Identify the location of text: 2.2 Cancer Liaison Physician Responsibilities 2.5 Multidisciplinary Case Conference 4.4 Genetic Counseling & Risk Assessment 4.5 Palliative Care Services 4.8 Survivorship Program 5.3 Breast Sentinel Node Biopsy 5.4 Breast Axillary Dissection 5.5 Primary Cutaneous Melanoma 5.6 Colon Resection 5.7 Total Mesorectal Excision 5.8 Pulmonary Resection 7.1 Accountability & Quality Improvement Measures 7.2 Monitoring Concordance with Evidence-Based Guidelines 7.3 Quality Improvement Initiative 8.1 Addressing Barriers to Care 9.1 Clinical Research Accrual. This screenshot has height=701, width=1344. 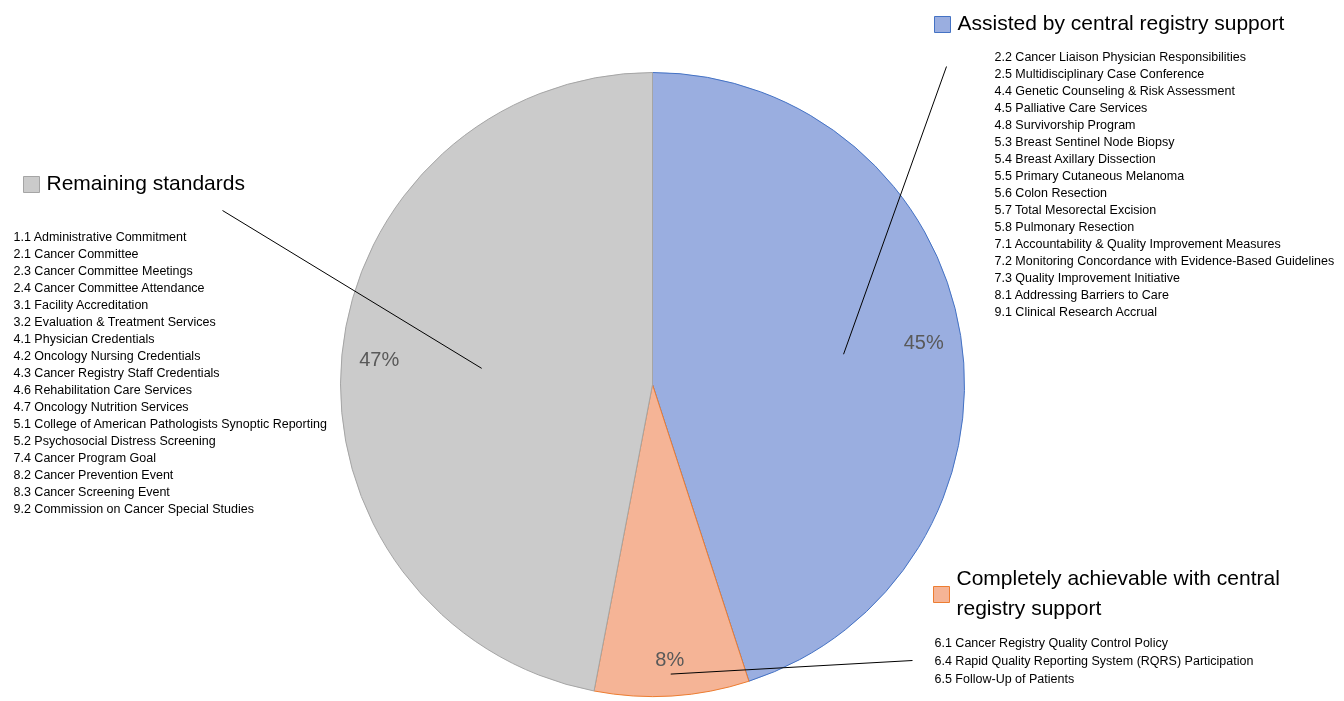
(1164, 184).